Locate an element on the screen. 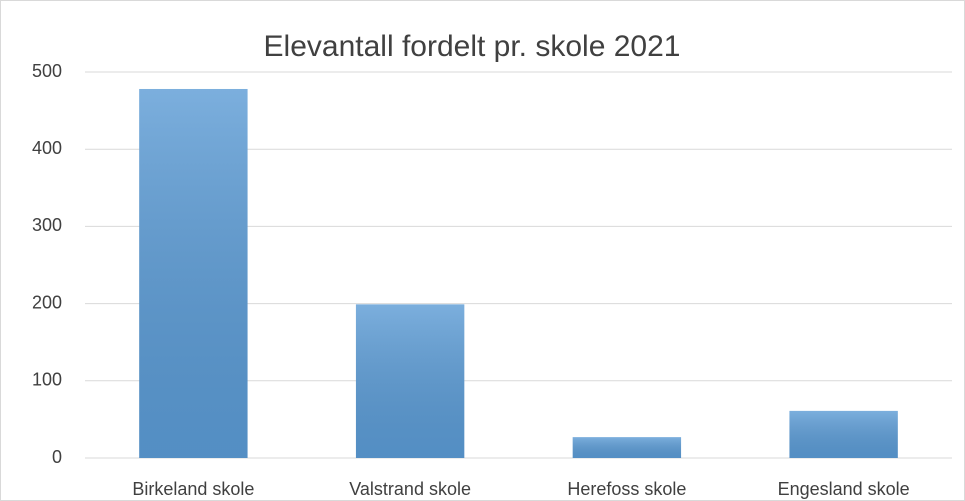  y-tick-label: 100 is located at coordinates (47, 380).